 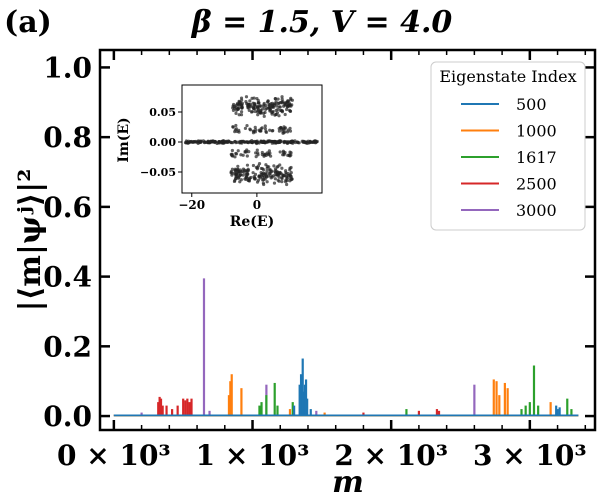 What do you see at coordinates (509, 157) in the screenshot?
I see `legend-entries: 500 1000 1617 2500 3000` at bounding box center [509, 157].